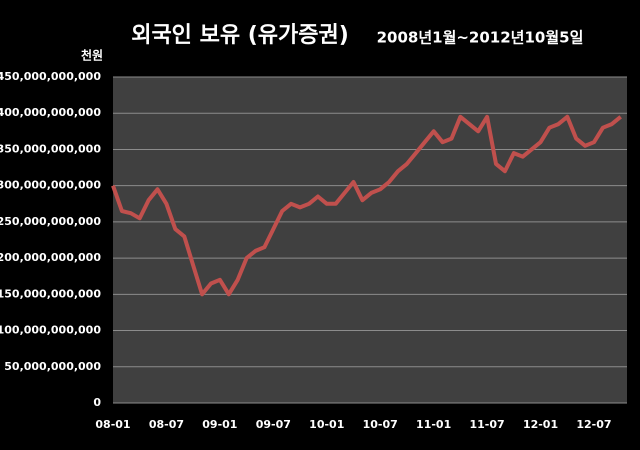 The height and width of the screenshot is (450, 640). Describe the element at coordinates (50, 185) in the screenshot. I see `y-tick-label: 300,000,000,000` at that location.